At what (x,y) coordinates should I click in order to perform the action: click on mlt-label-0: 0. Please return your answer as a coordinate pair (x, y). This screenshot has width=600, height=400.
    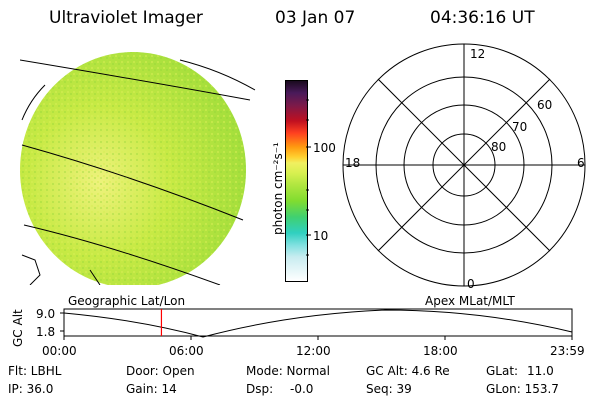
    Looking at the image, I should click on (471, 284).